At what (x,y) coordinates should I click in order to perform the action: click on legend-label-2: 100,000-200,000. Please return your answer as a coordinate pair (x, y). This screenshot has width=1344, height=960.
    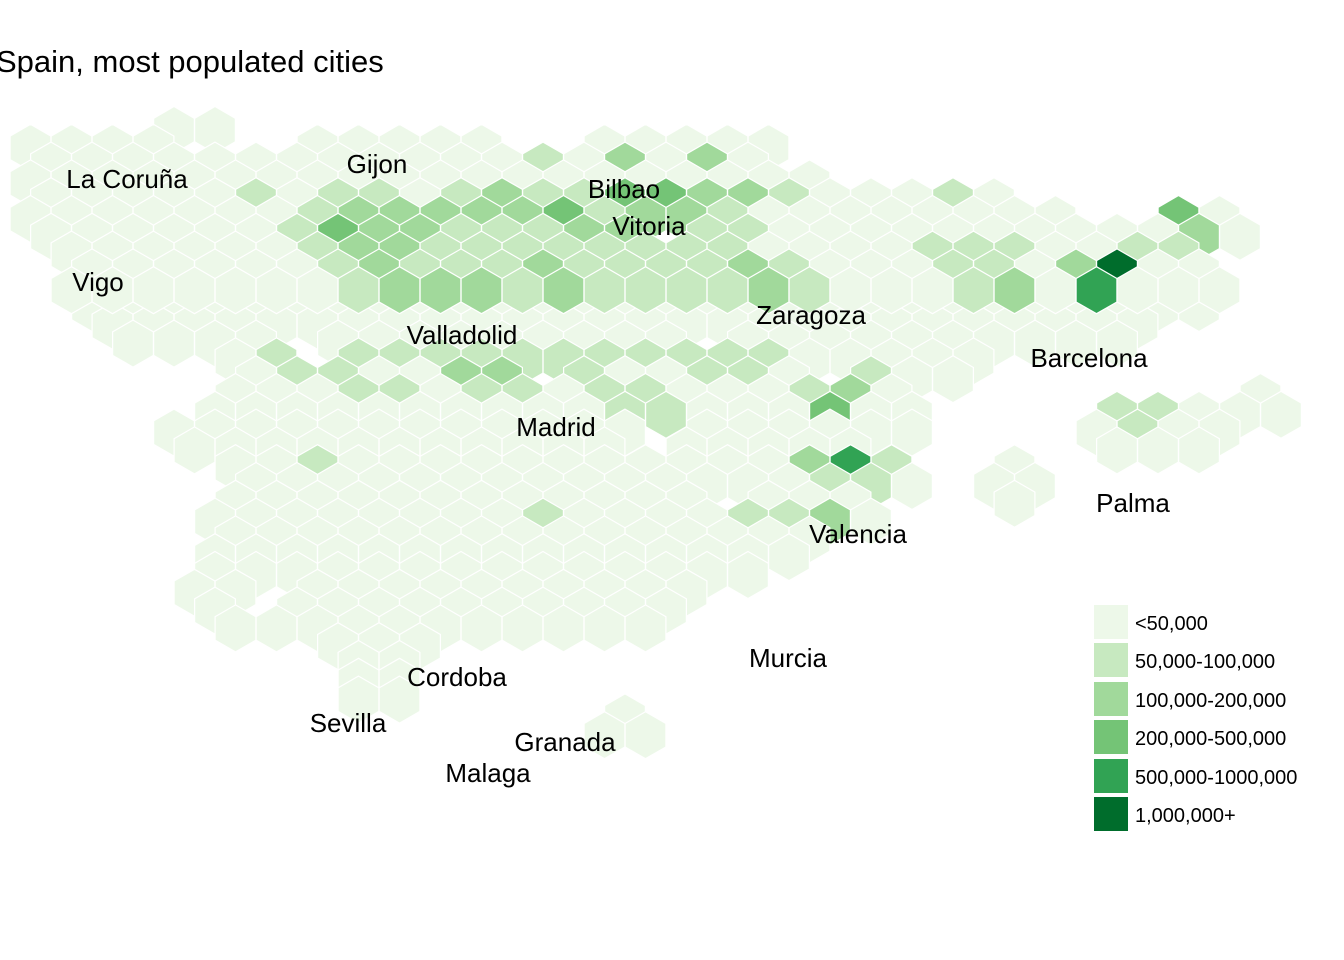
    Looking at the image, I should click on (1210, 701).